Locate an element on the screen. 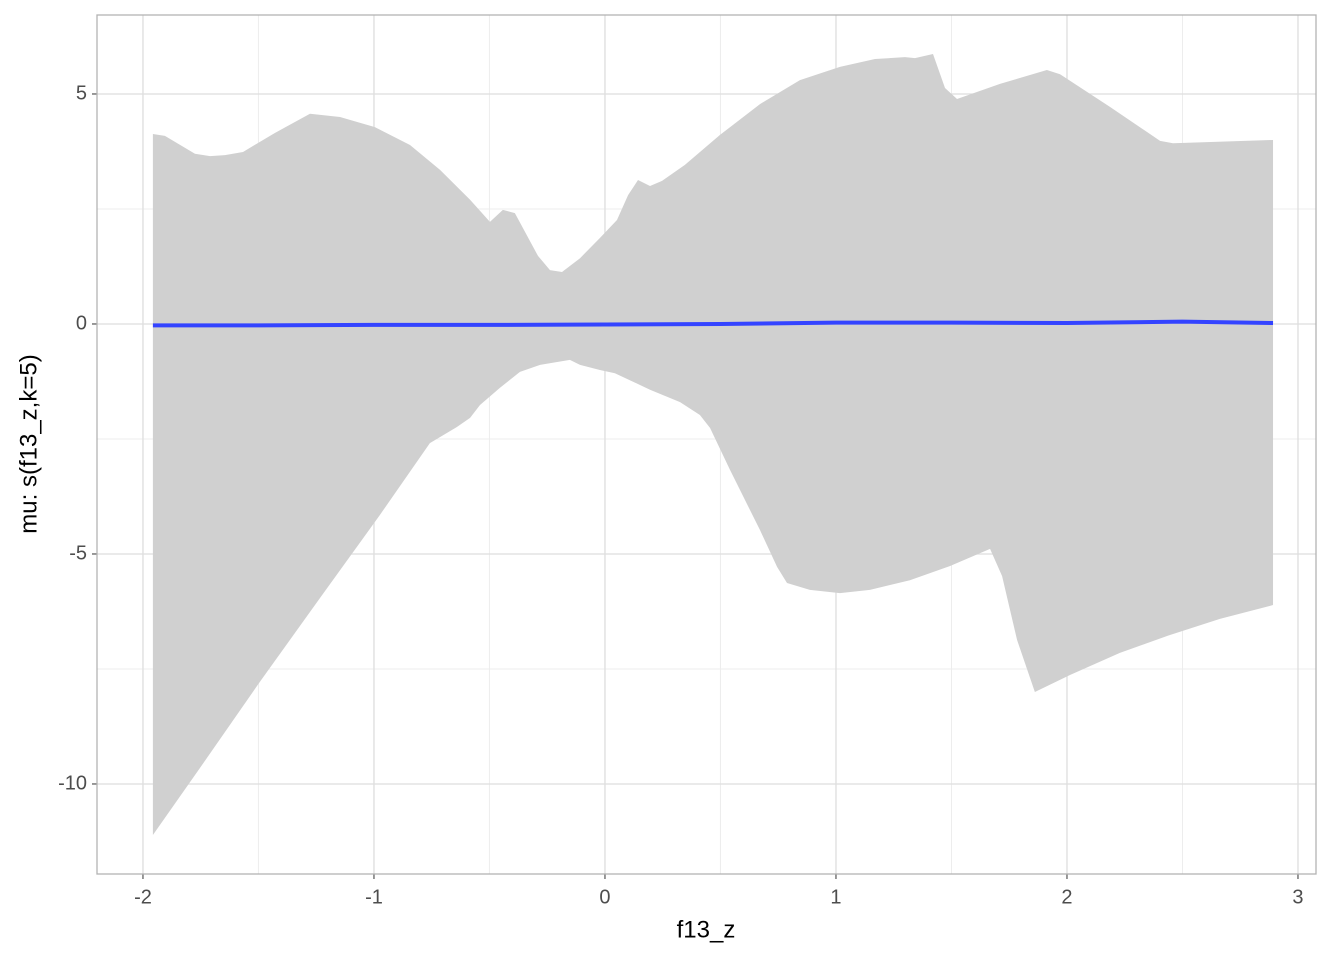 The width and height of the screenshot is (1344, 960). y-tick-label: 5 is located at coordinates (81, 93).